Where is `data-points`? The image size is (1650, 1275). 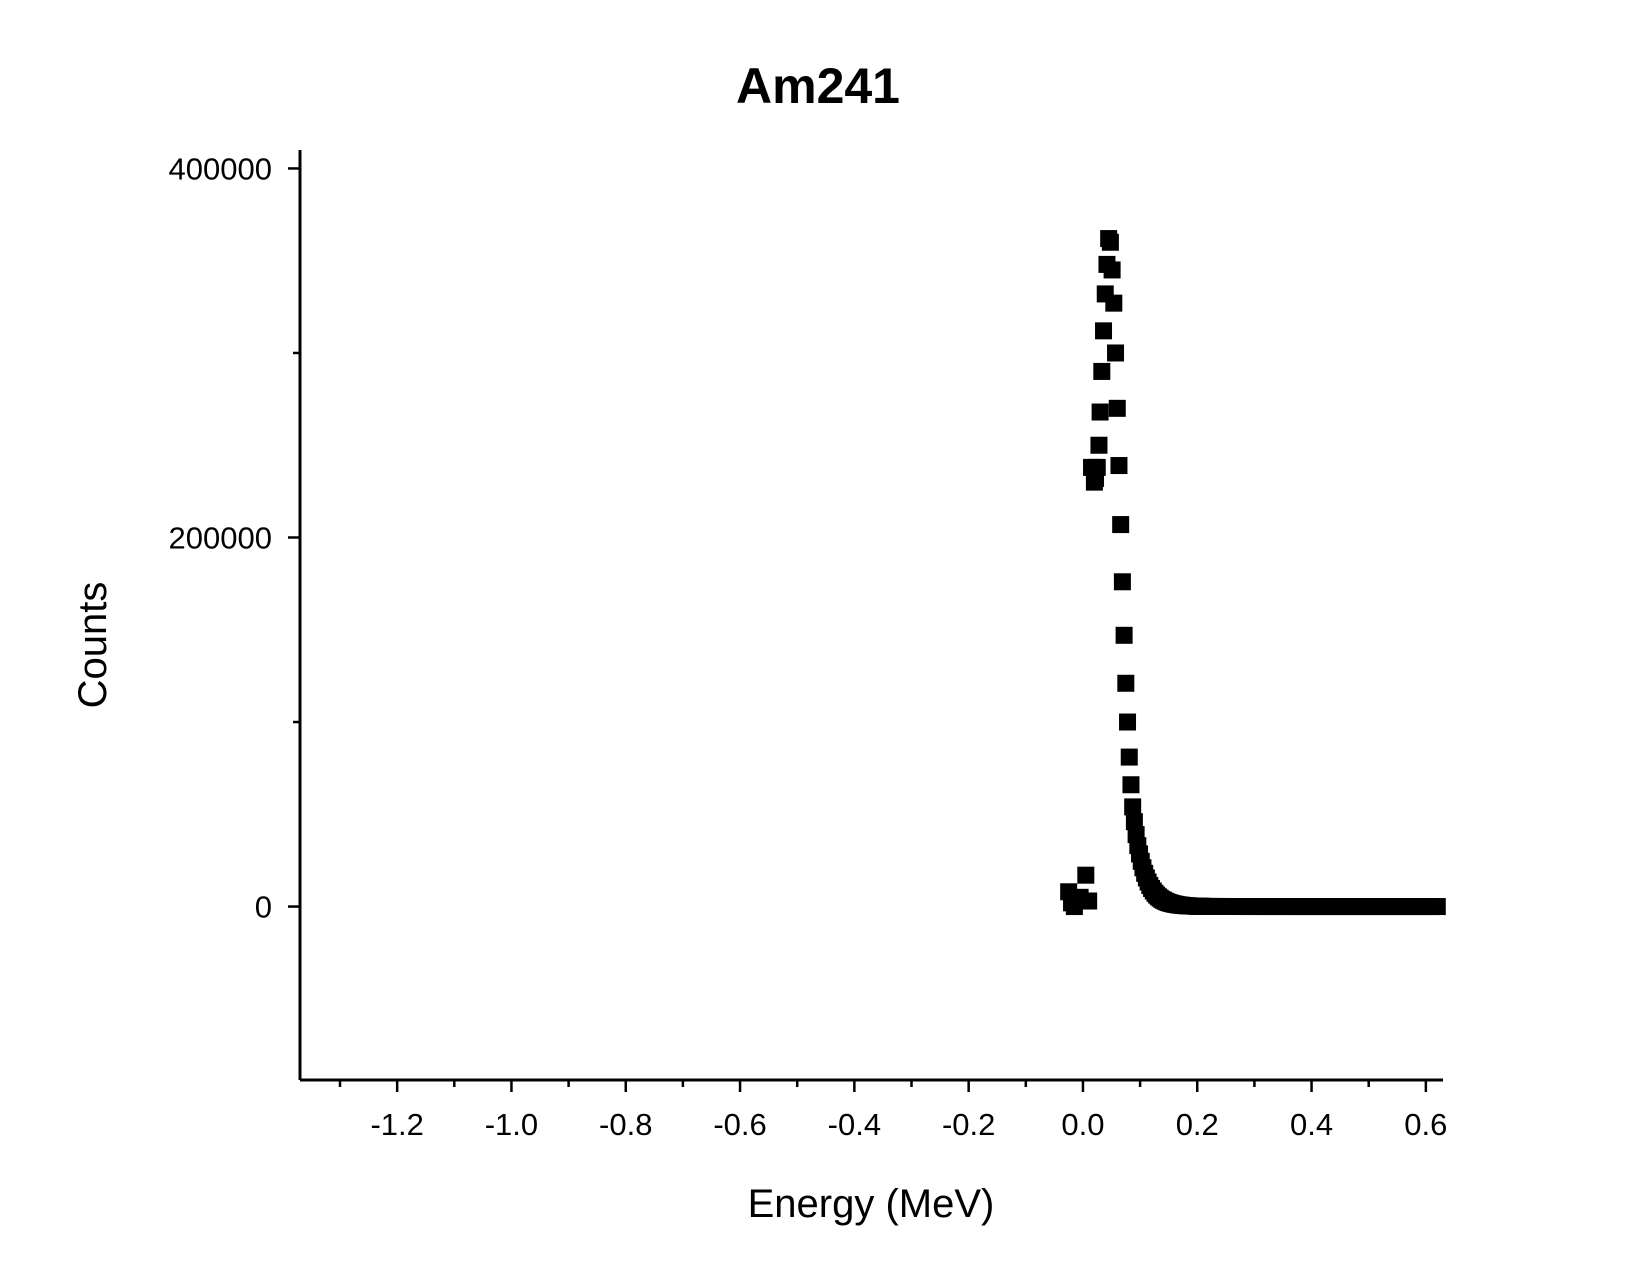 data-points is located at coordinates (1253, 573).